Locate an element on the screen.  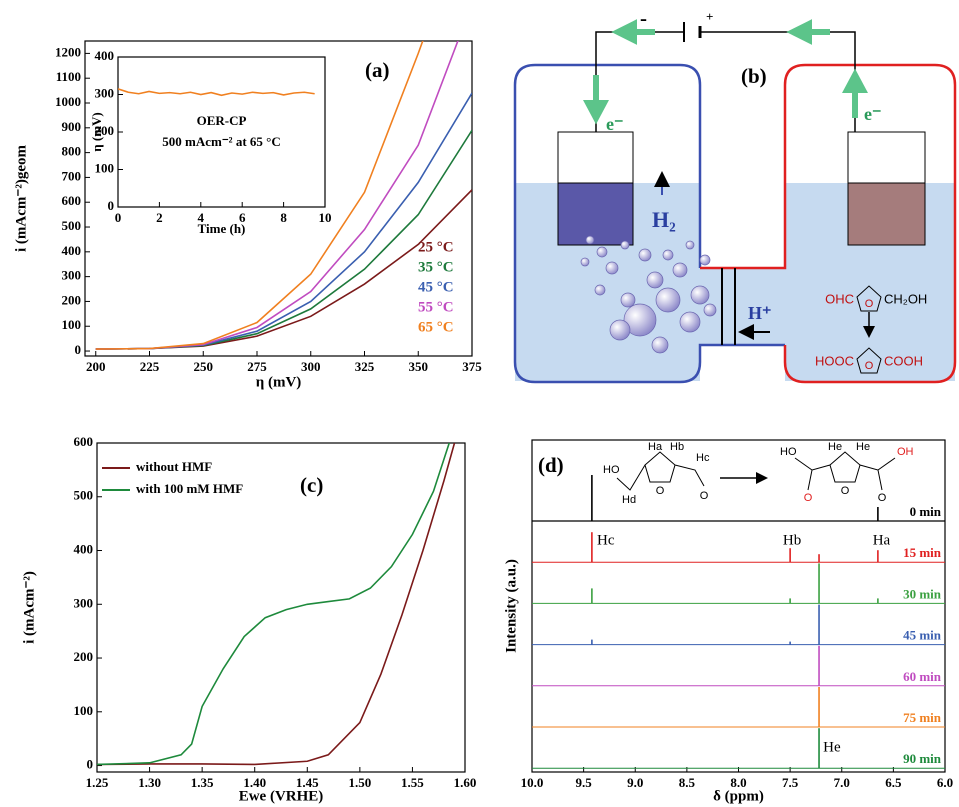
x-axis-label: δ (ppm) is located at coordinates (738, 796).